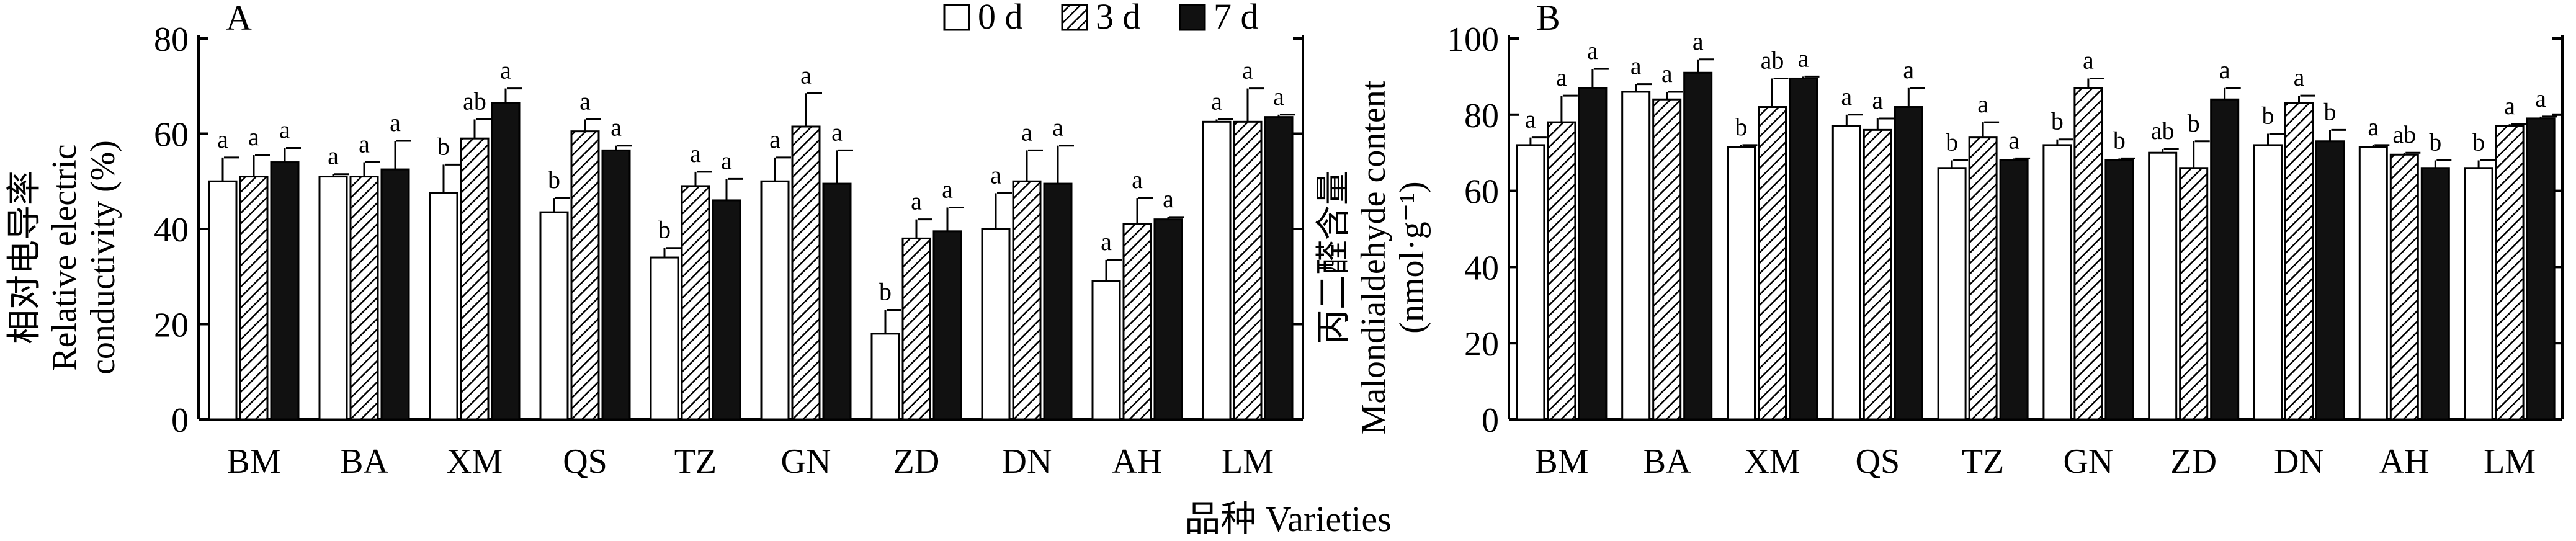 The height and width of the screenshot is (541, 2576). I want to click on panel-a-bar-gn-7d, so click(837, 301).